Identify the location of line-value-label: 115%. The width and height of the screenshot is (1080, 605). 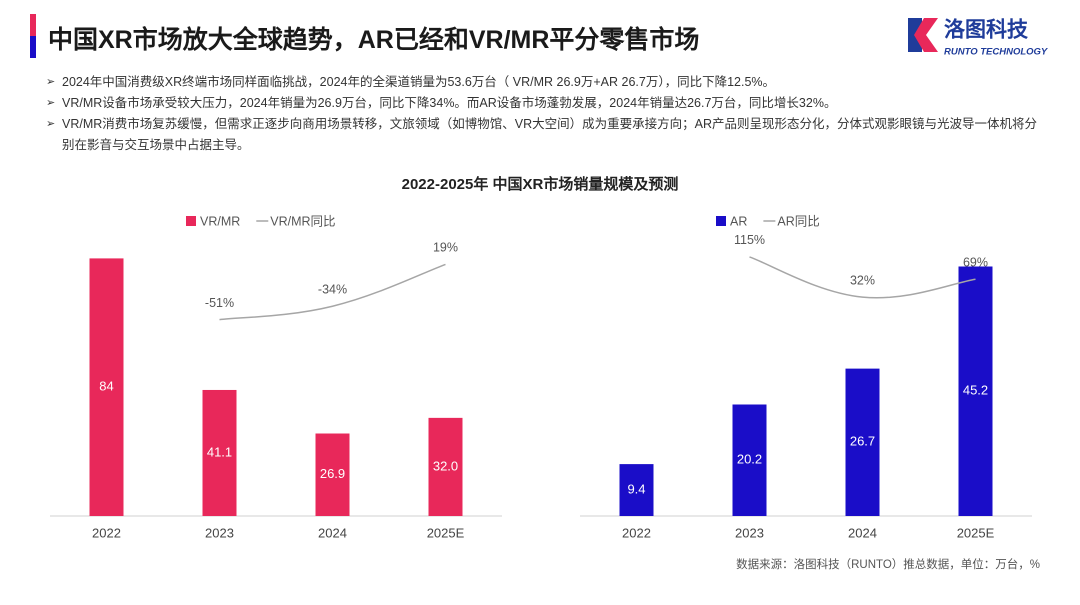
(749, 240).